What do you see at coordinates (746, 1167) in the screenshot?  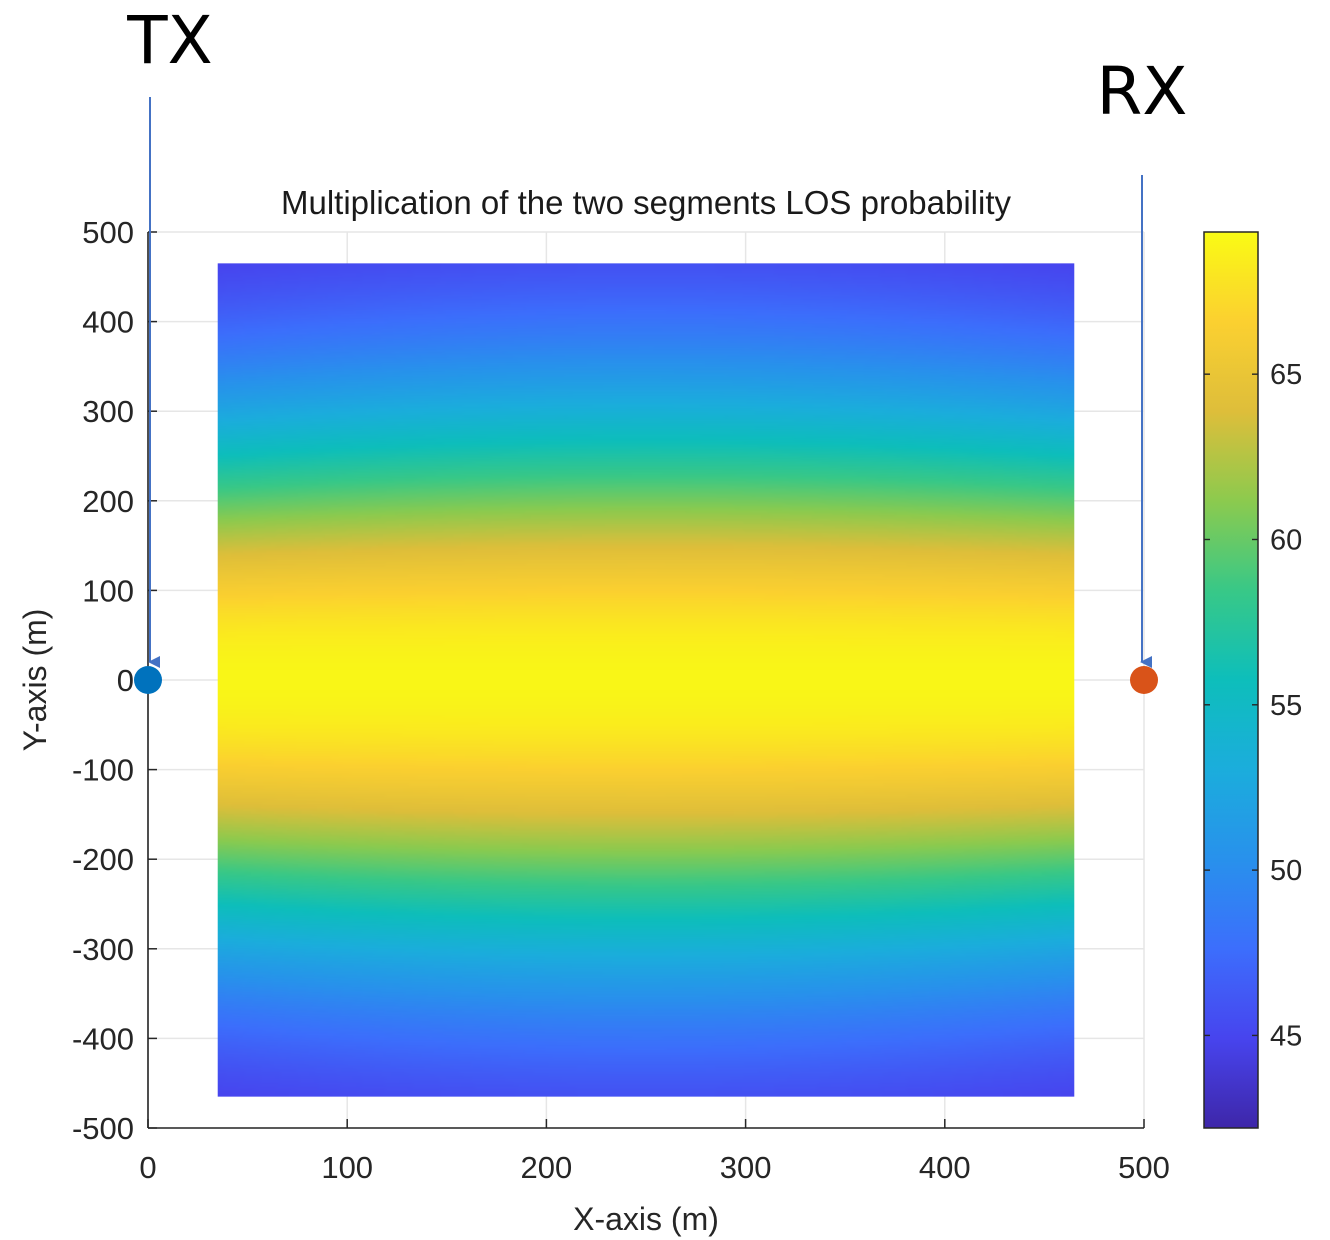 I see `x-tick-label: 300` at bounding box center [746, 1167].